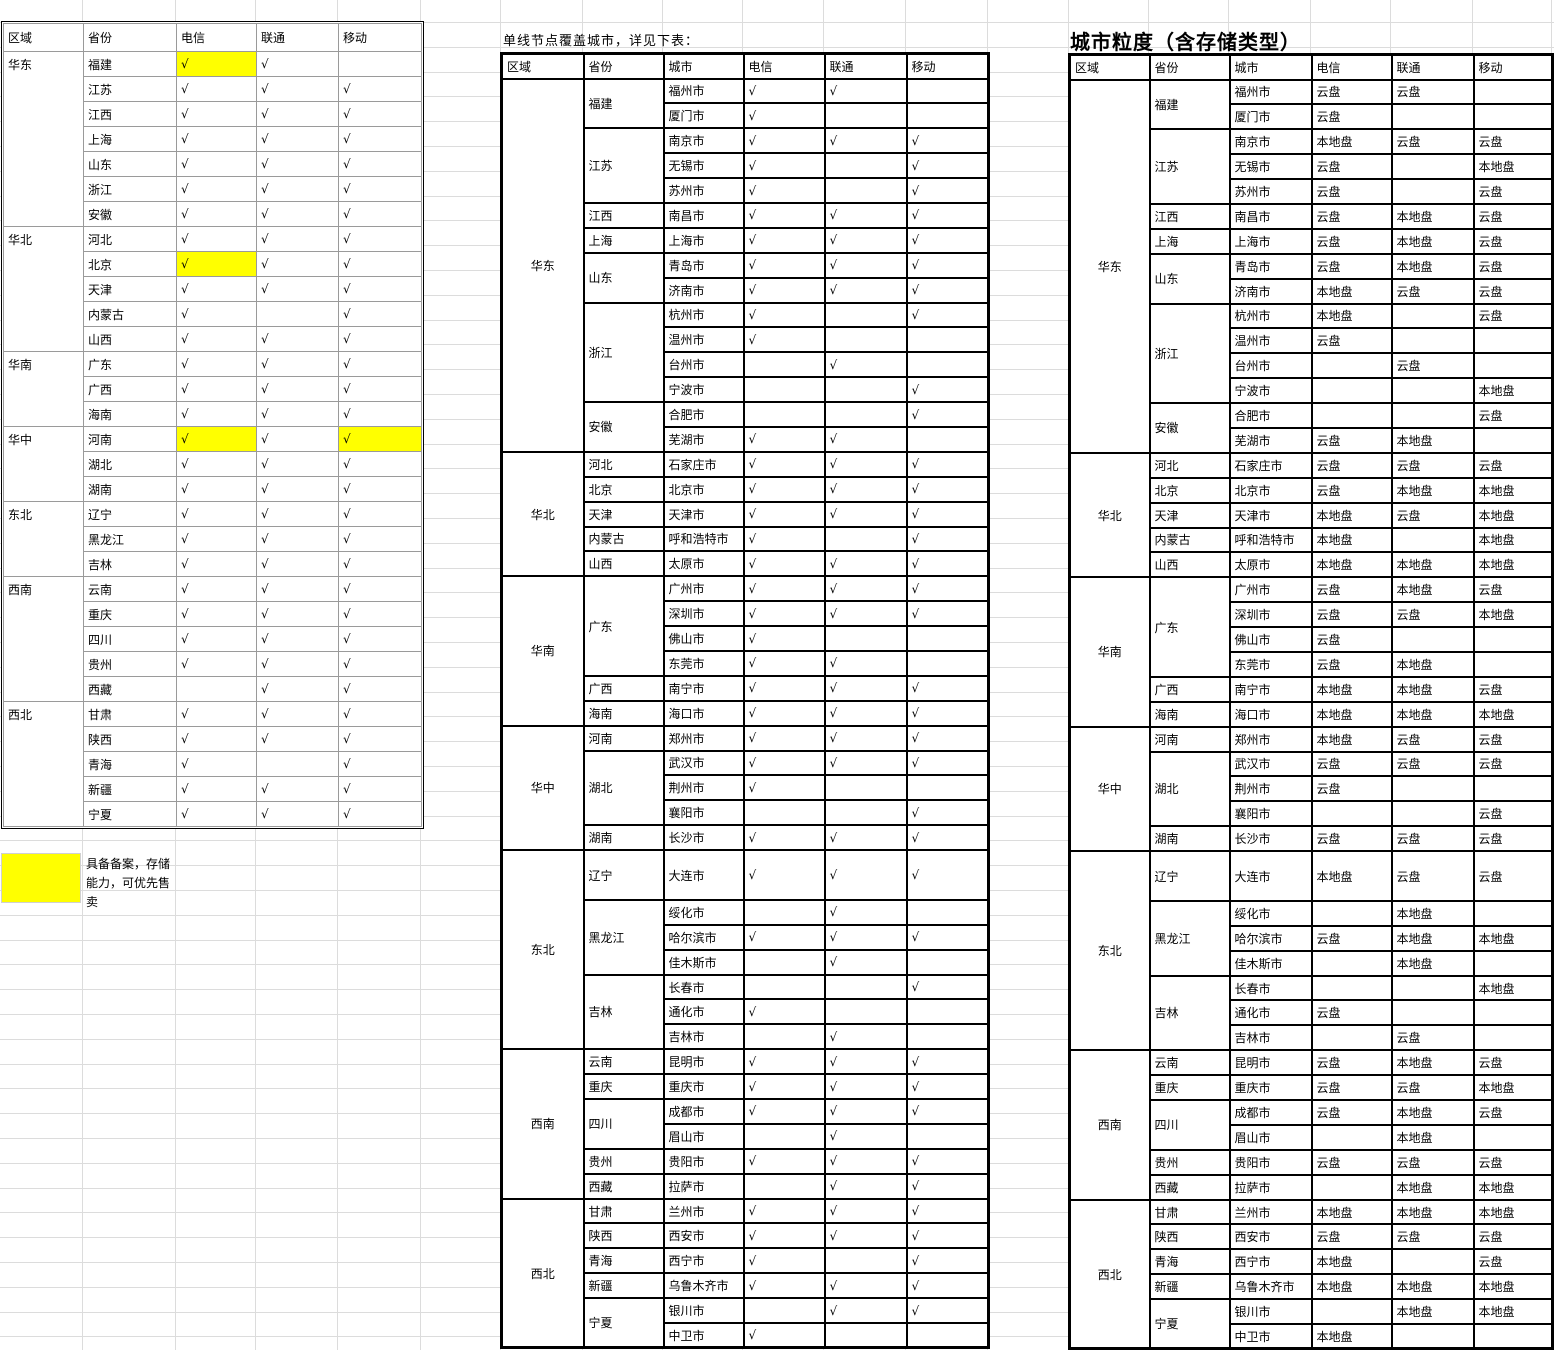 Image resolution: width=1554 pixels, height=1350 pixels. I want to click on province-cell: 湖北, so click(623, 788).